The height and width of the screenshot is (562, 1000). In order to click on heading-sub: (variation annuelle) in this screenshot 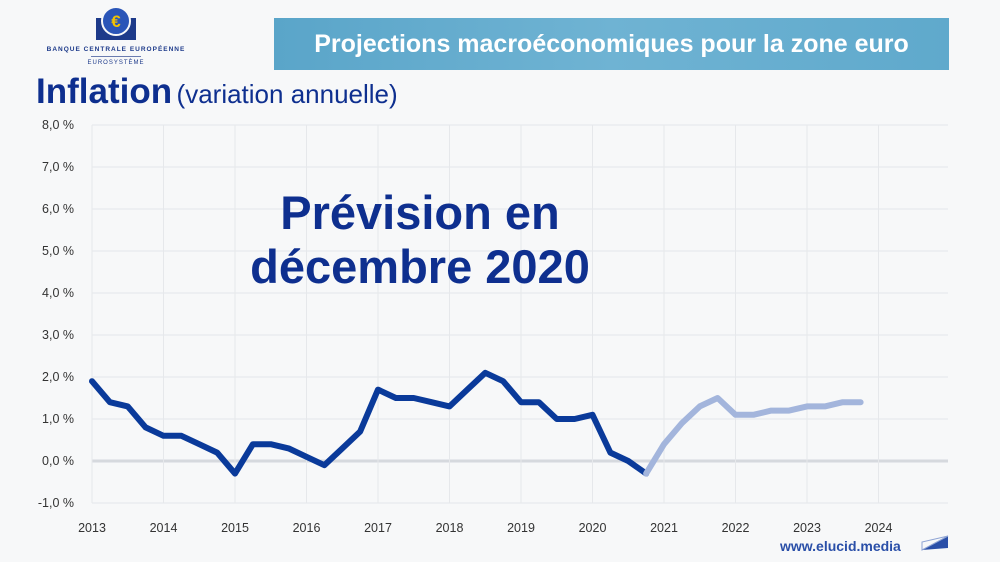, I will do `click(287, 94)`.